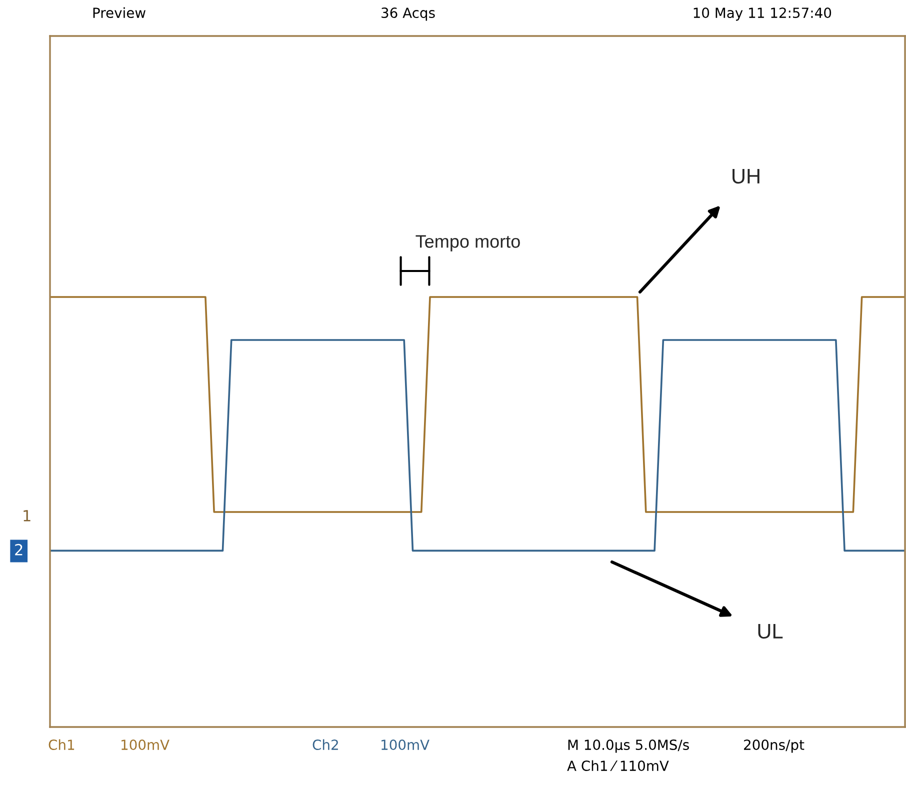 This screenshot has width=906, height=789. What do you see at coordinates (18, 550) in the screenshot?
I see `text: 2` at bounding box center [18, 550].